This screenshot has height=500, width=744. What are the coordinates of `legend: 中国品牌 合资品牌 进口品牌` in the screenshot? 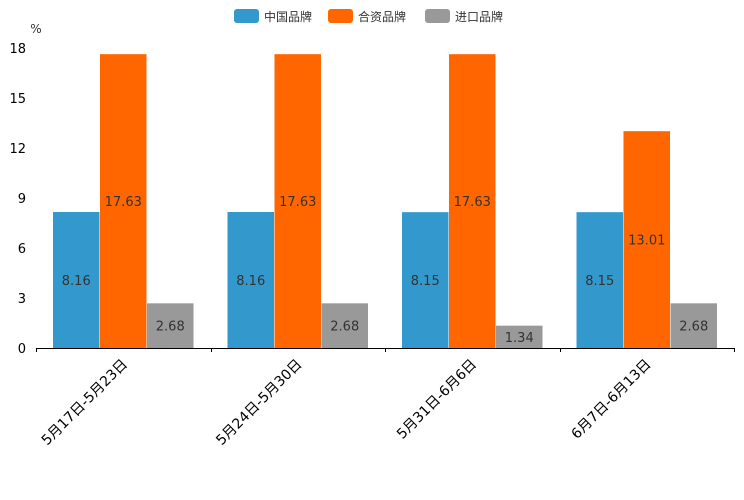 It's located at (368, 16).